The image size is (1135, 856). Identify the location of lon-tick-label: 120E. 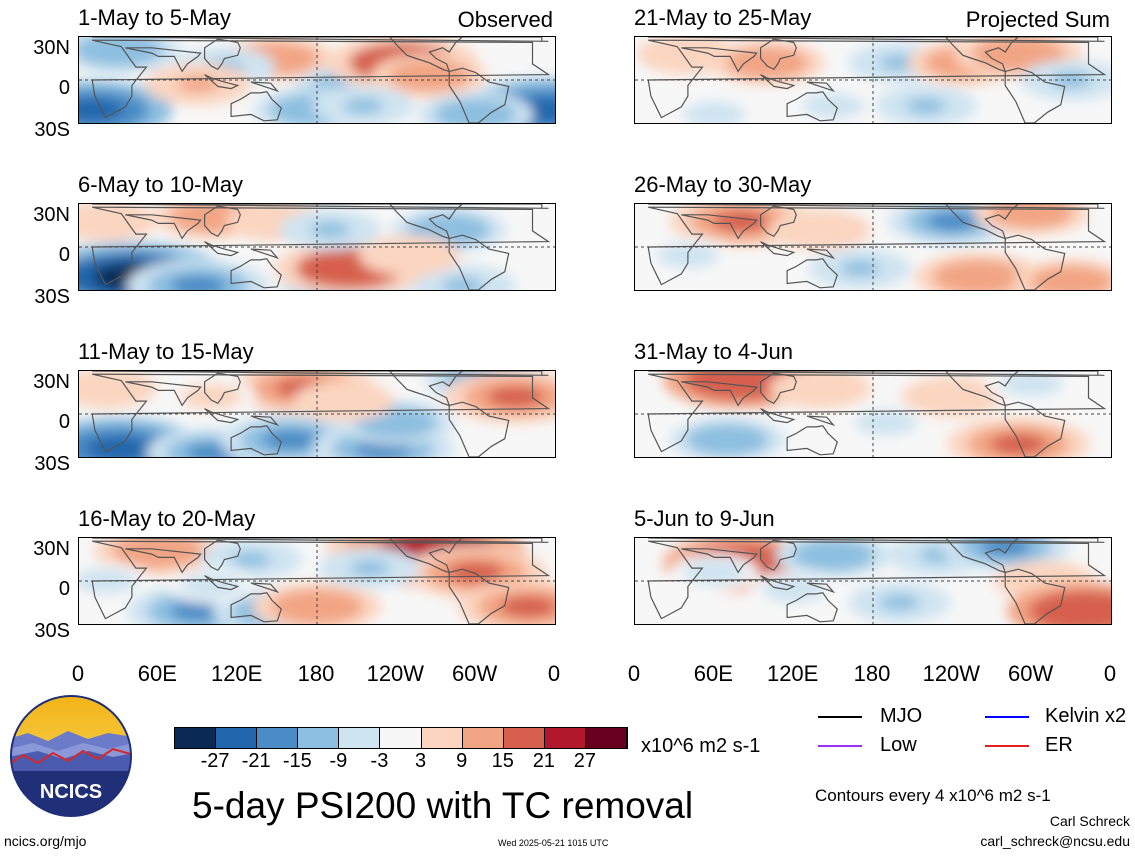
(236, 673).